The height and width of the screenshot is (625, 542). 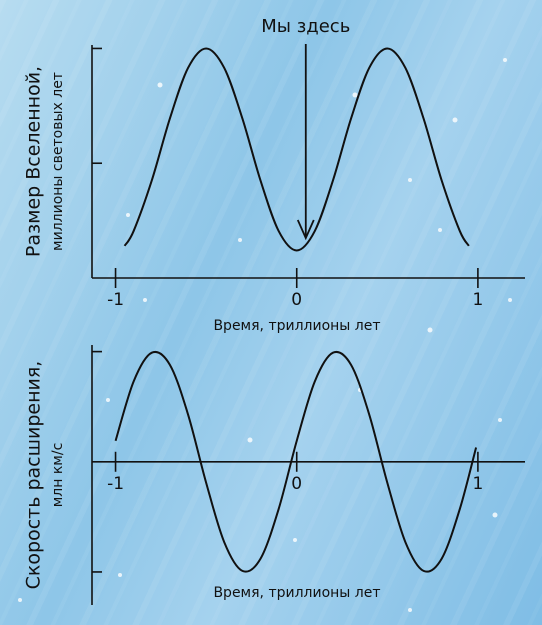 What do you see at coordinates (305, 26) in the screenshot?
I see `annotation: Мы здесь` at bounding box center [305, 26].